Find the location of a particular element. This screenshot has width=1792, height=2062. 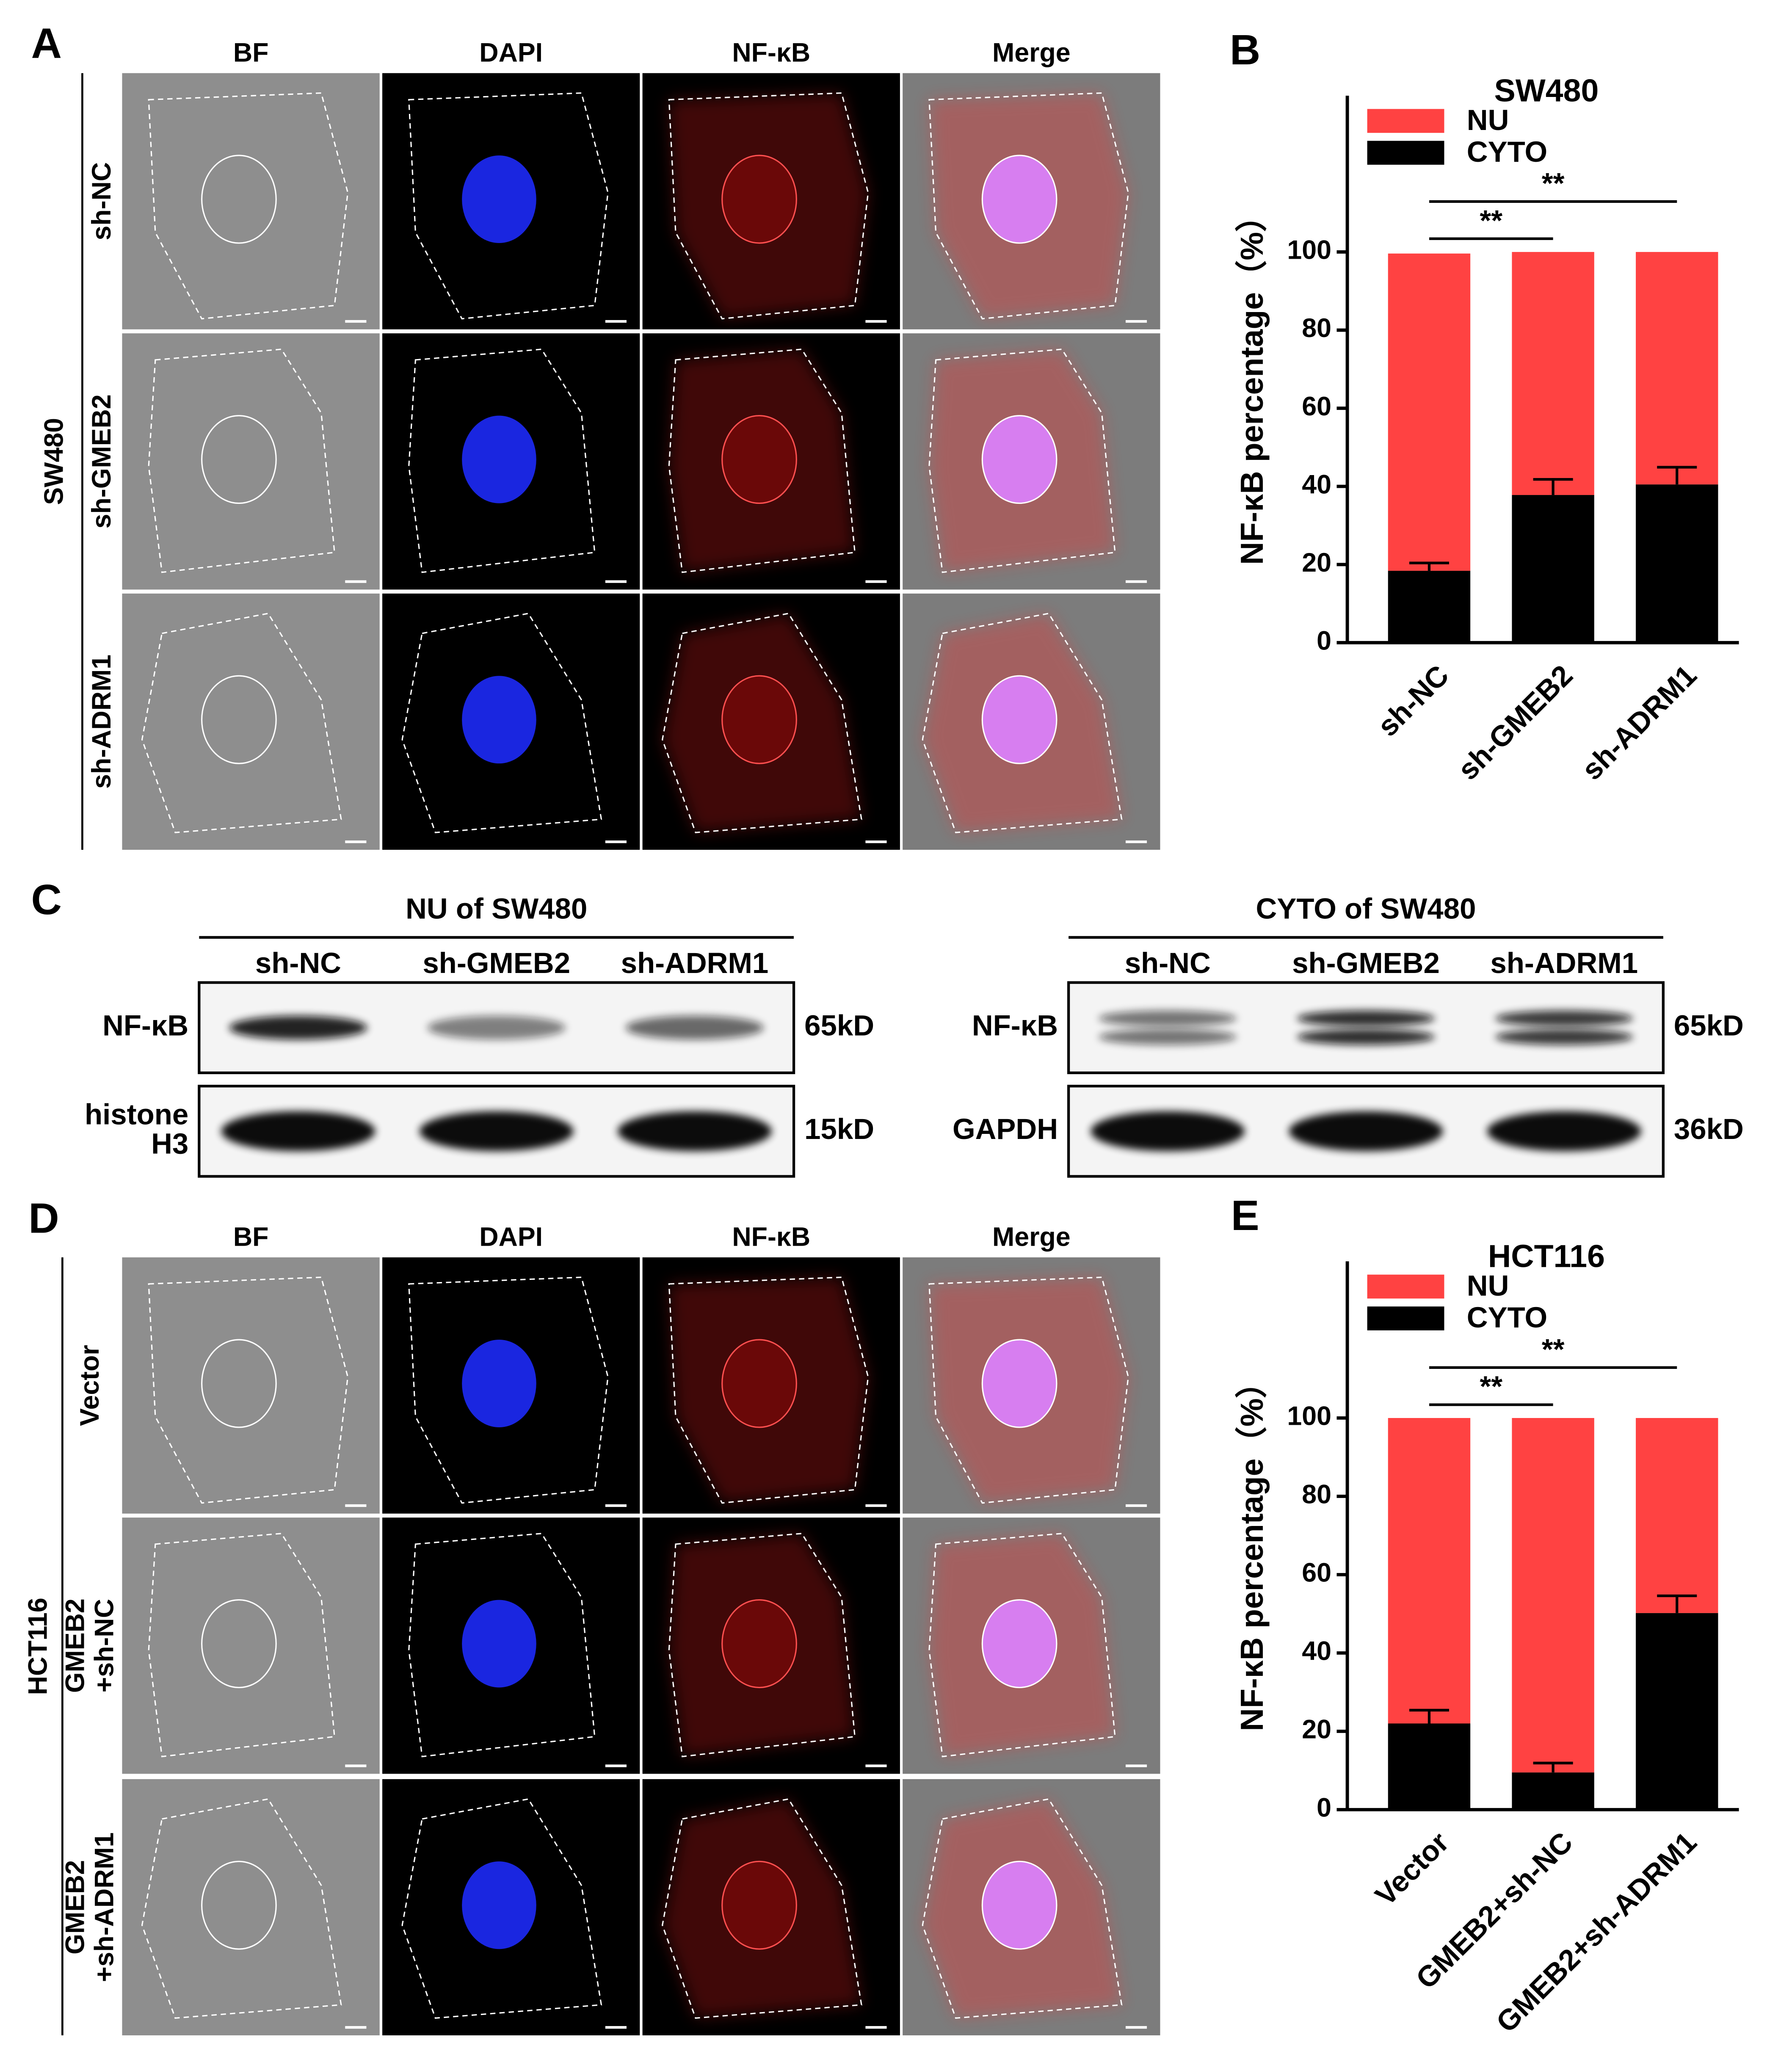

panel-letter: B is located at coordinates (1245, 50).